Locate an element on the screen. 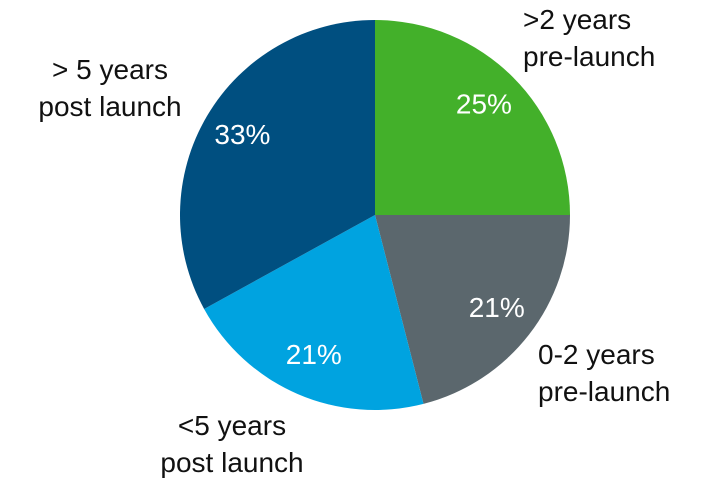  category-label: 0-2 years pre-launch is located at coordinates (604, 373).